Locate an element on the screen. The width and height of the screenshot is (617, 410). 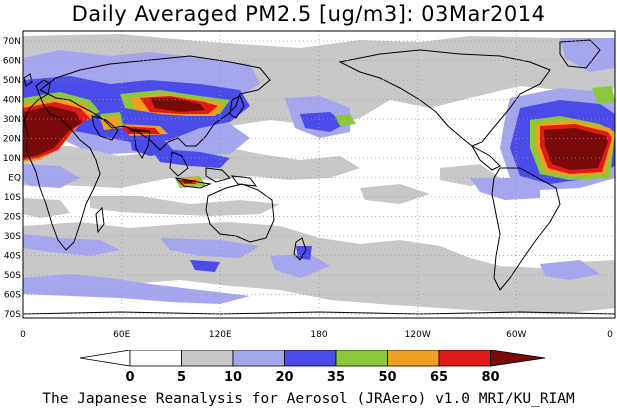
lon-label: 180 is located at coordinates (318, 335).